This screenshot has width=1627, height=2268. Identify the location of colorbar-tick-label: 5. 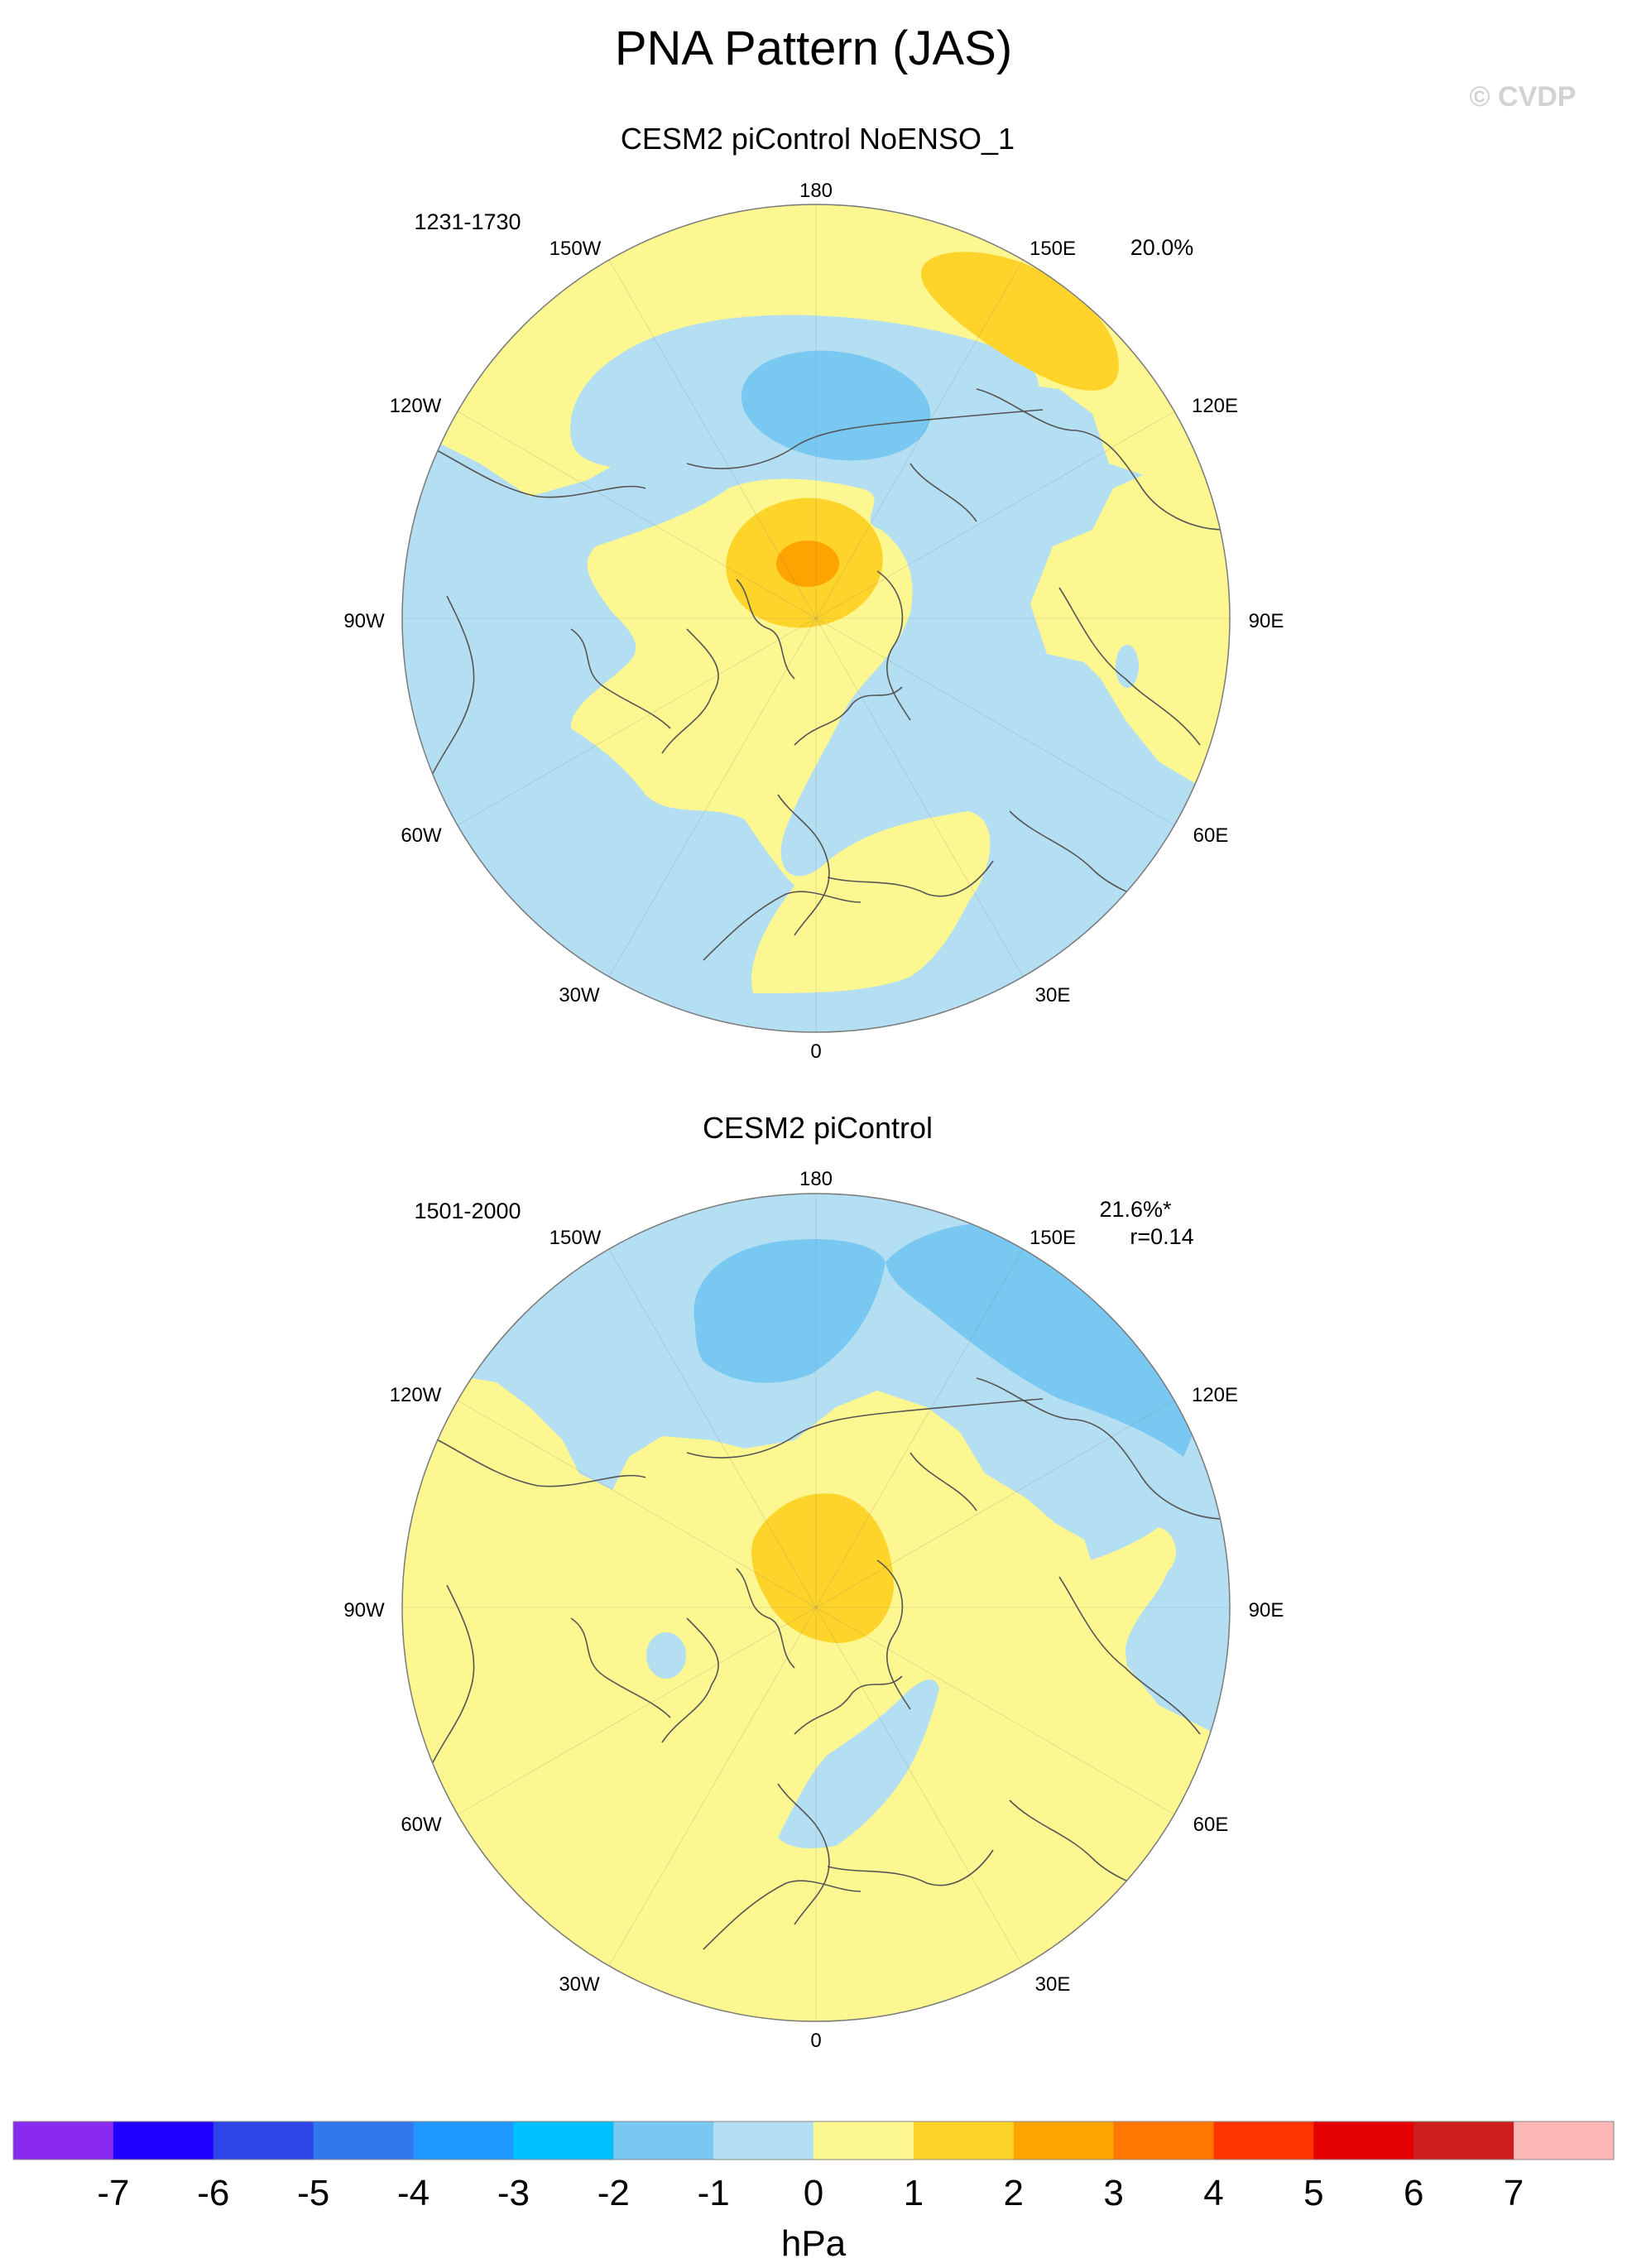
(1313, 2193).